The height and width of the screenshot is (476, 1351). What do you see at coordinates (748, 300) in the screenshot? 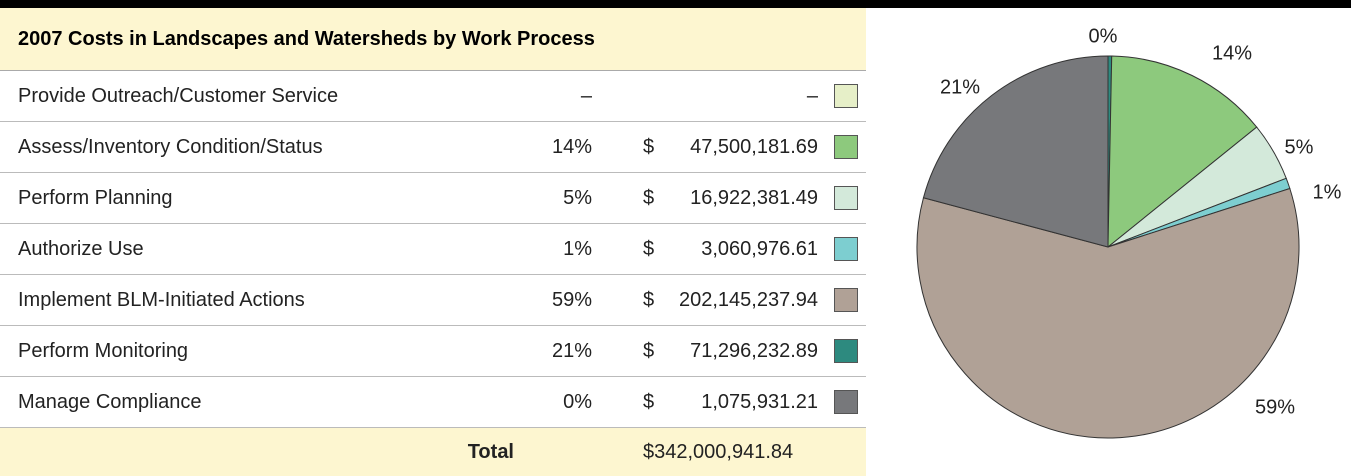
I see `row-amount: 202,145,237.94` at bounding box center [748, 300].